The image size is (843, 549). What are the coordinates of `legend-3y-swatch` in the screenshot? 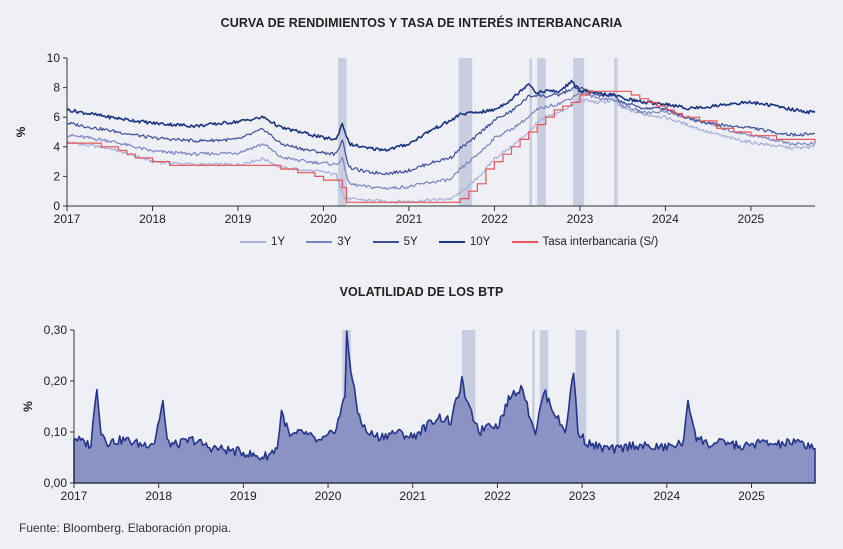 It's located at (319, 241).